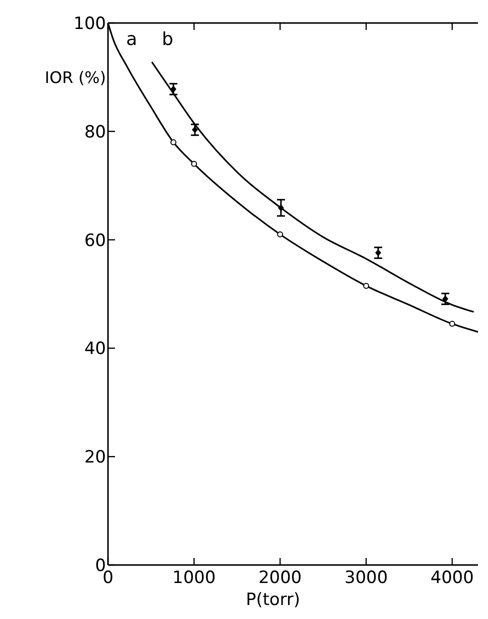  I want to click on x-tick-label: 1000, so click(194, 578).